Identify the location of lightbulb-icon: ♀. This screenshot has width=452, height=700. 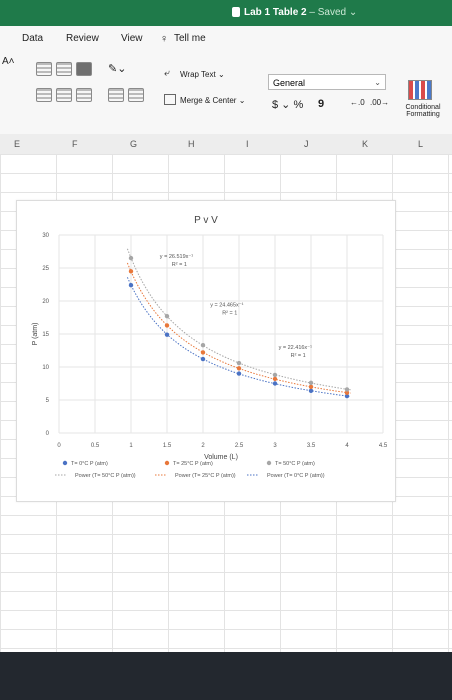
(164, 39).